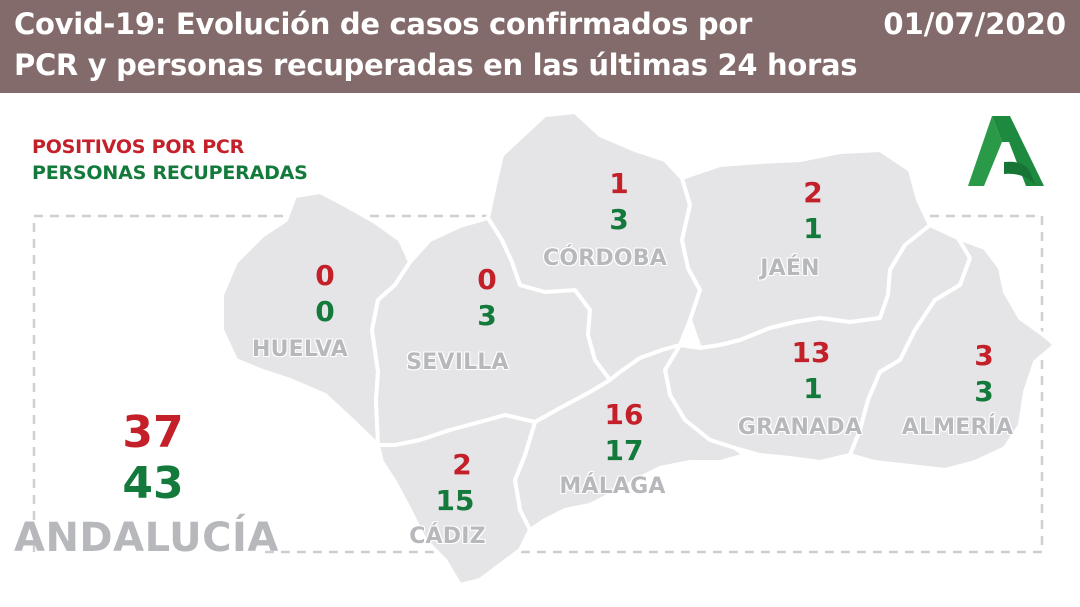  What do you see at coordinates (487, 279) in the screenshot?
I see `sevilla-positives: 0` at bounding box center [487, 279].